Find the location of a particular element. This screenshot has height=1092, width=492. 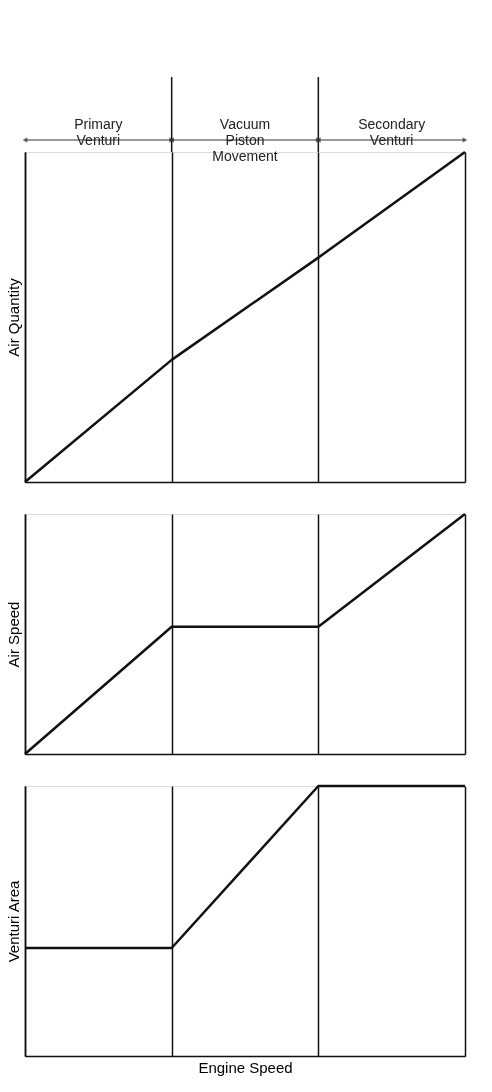

text: Secondary Venturi is located at coordinates (392, 132).